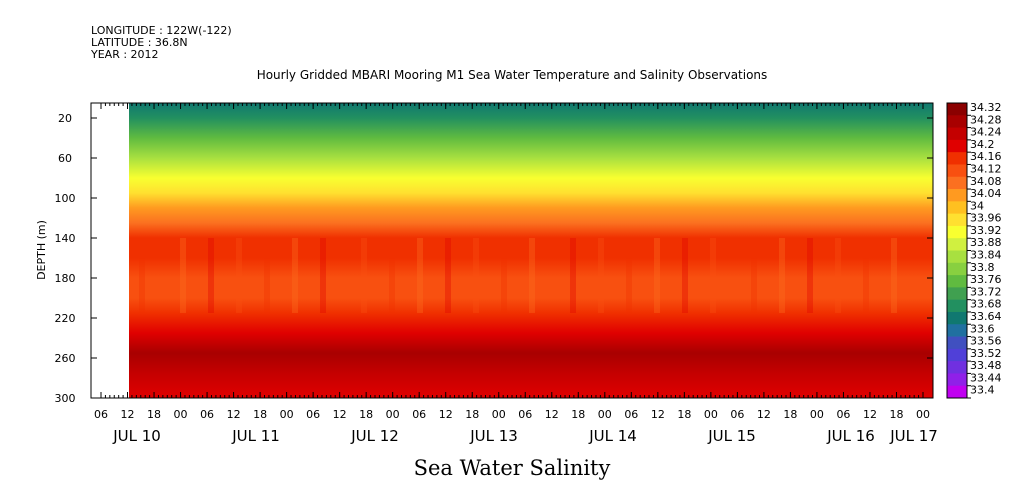 The image size is (1009, 504). What do you see at coordinates (128, 414) in the screenshot?
I see `x-tick-label-1: 12` at bounding box center [128, 414].